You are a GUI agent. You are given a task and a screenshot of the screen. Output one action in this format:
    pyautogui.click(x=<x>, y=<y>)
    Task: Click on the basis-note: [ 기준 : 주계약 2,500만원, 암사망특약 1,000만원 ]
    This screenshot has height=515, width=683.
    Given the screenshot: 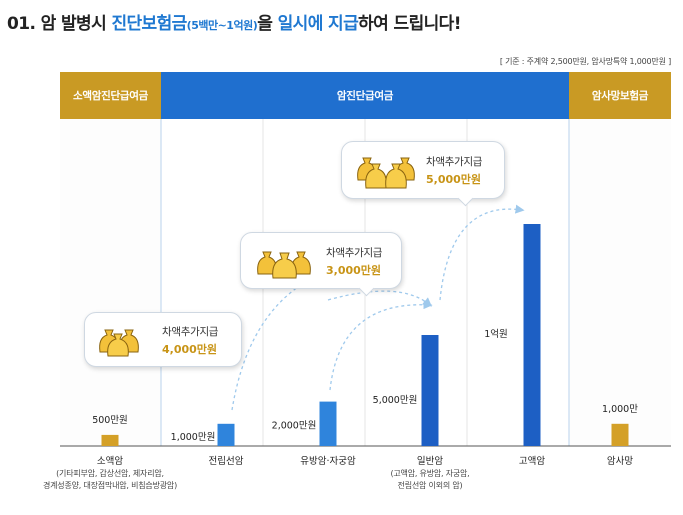 What is the action you would take?
    pyautogui.click(x=585, y=61)
    